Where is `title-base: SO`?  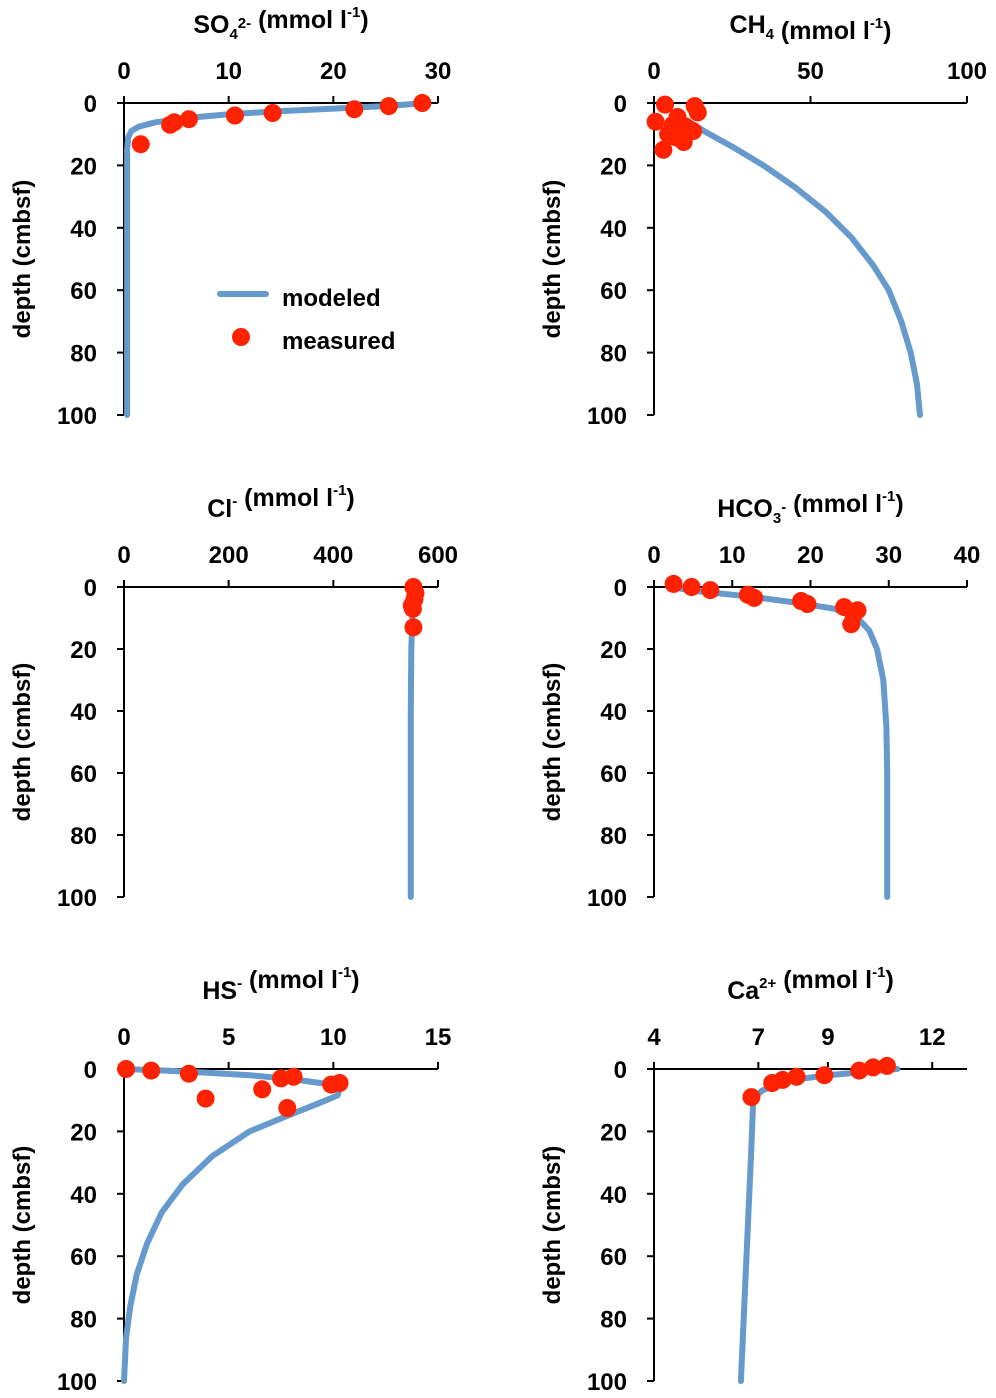
title-base: SO is located at coordinates (211, 25).